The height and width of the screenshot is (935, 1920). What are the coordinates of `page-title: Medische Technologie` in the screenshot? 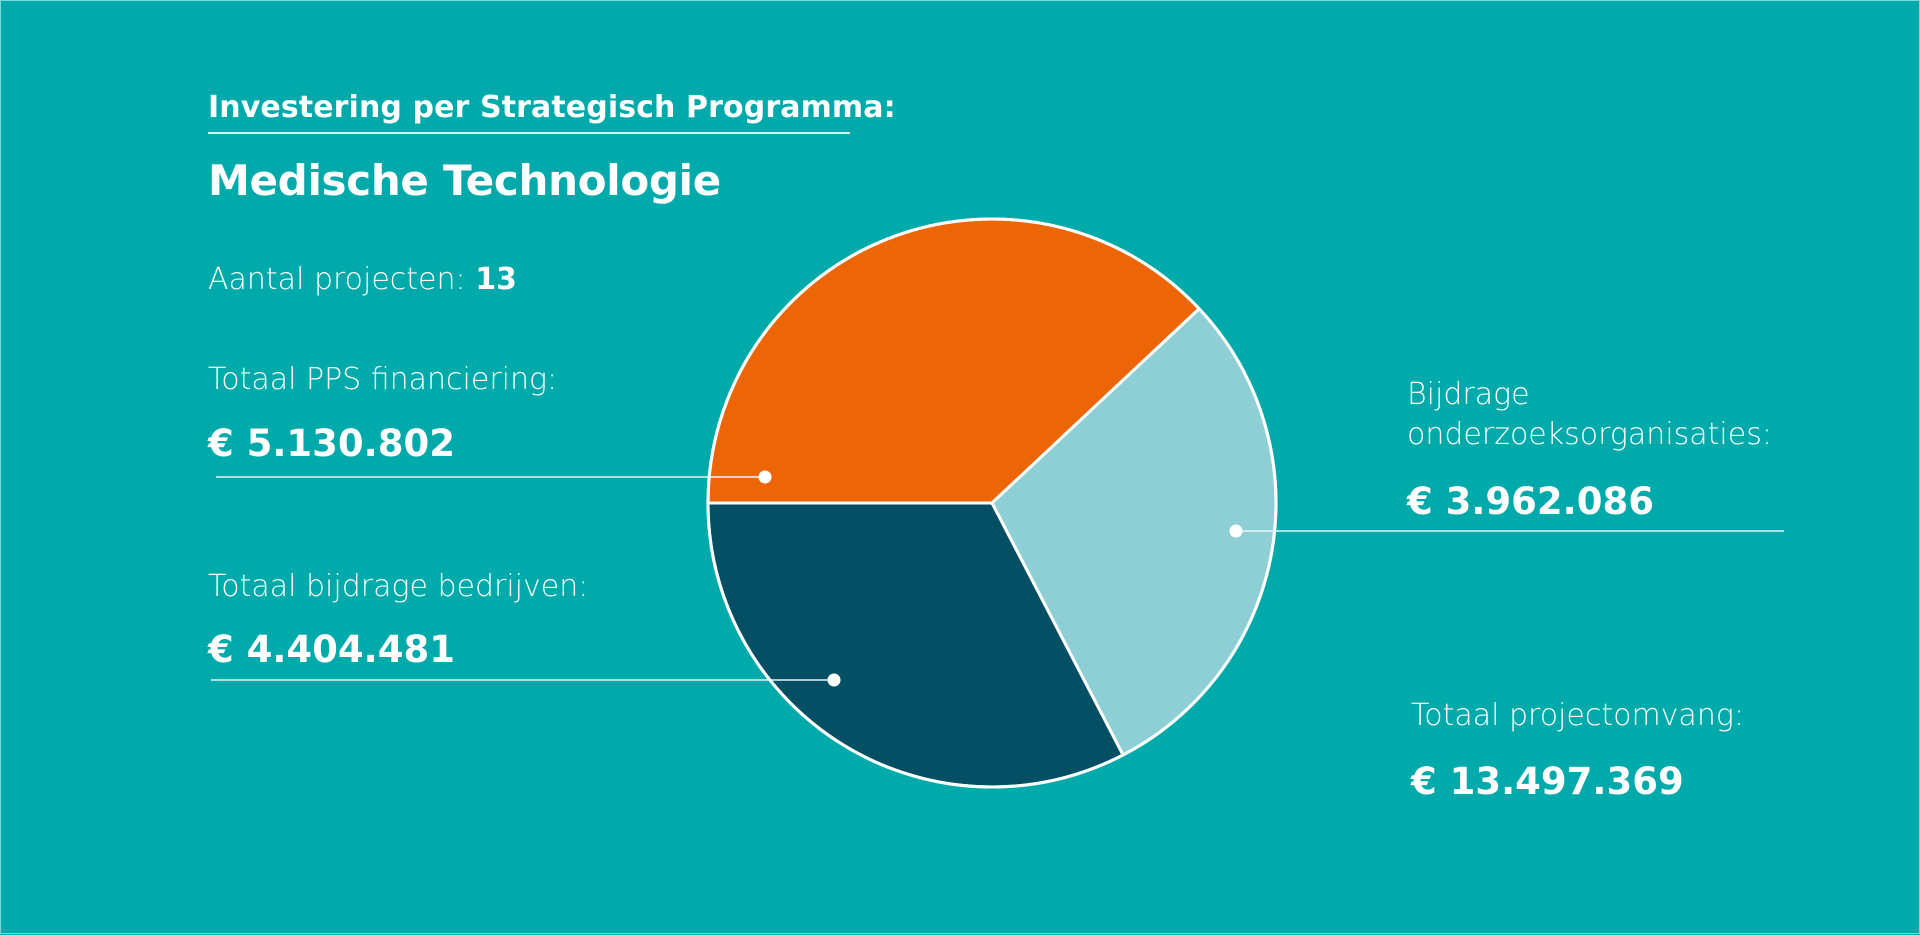 It's located at (464, 180).